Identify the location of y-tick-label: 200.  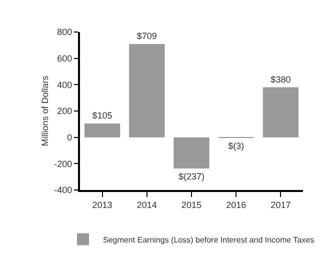
(64, 111).